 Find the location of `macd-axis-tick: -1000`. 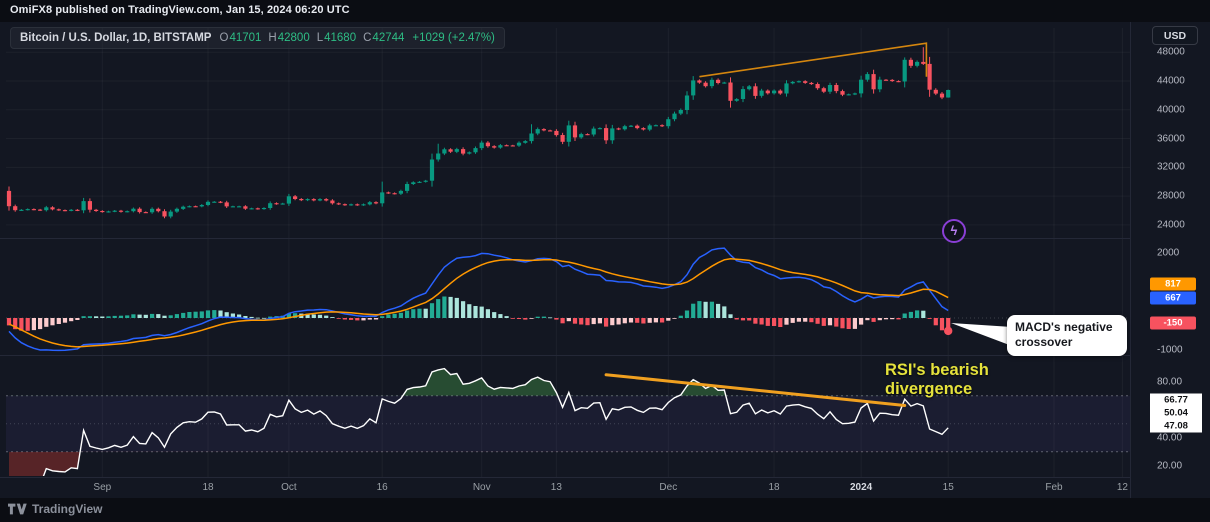

macd-axis-tick: -1000 is located at coordinates (1170, 350).